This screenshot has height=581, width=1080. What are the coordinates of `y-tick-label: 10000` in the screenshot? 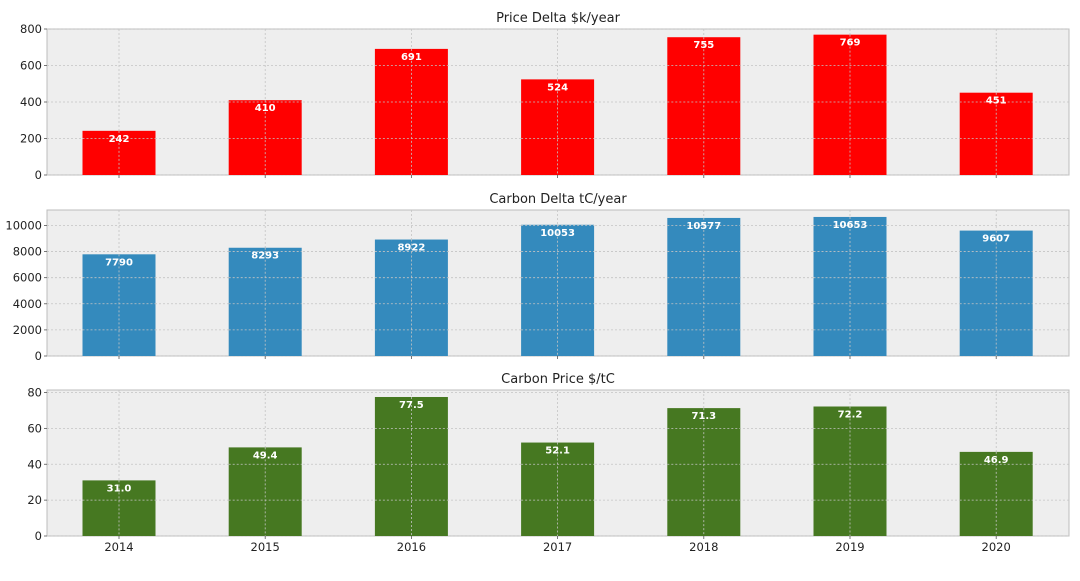 It's located at (23, 225).